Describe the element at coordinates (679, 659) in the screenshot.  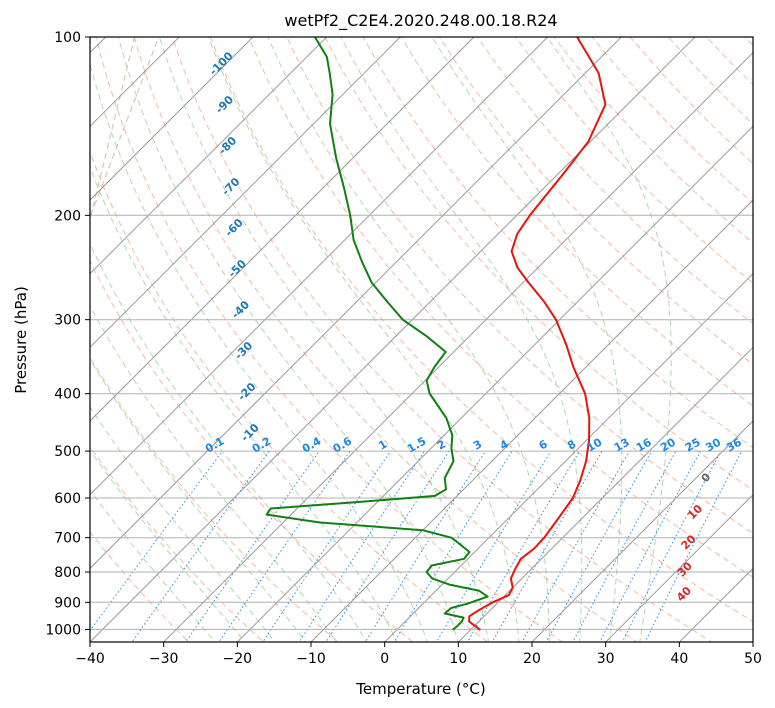
I see `x-tick-label: 40` at that location.